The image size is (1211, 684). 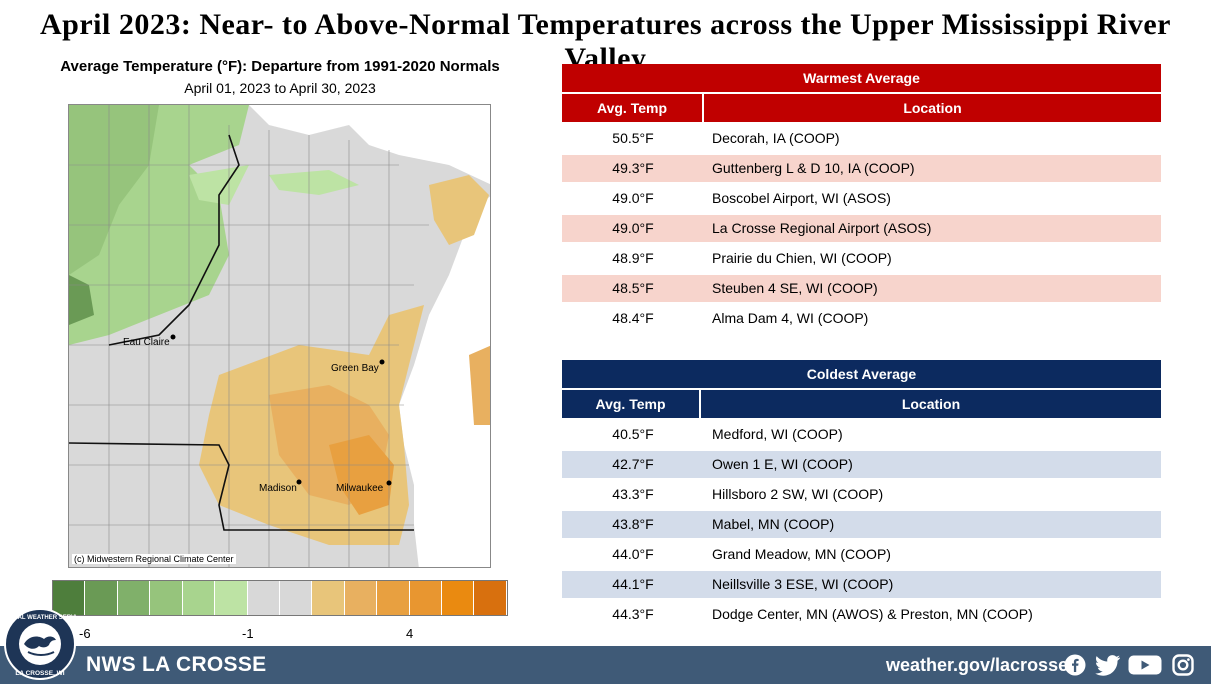 What do you see at coordinates (1075, 665) in the screenshot?
I see `facebook-icon` at bounding box center [1075, 665].